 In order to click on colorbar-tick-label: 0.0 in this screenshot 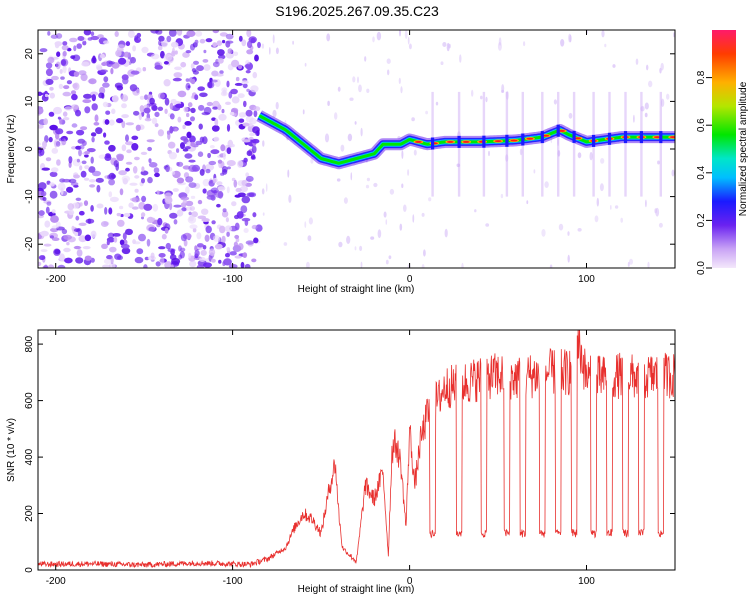, I will do `click(701, 268)`.